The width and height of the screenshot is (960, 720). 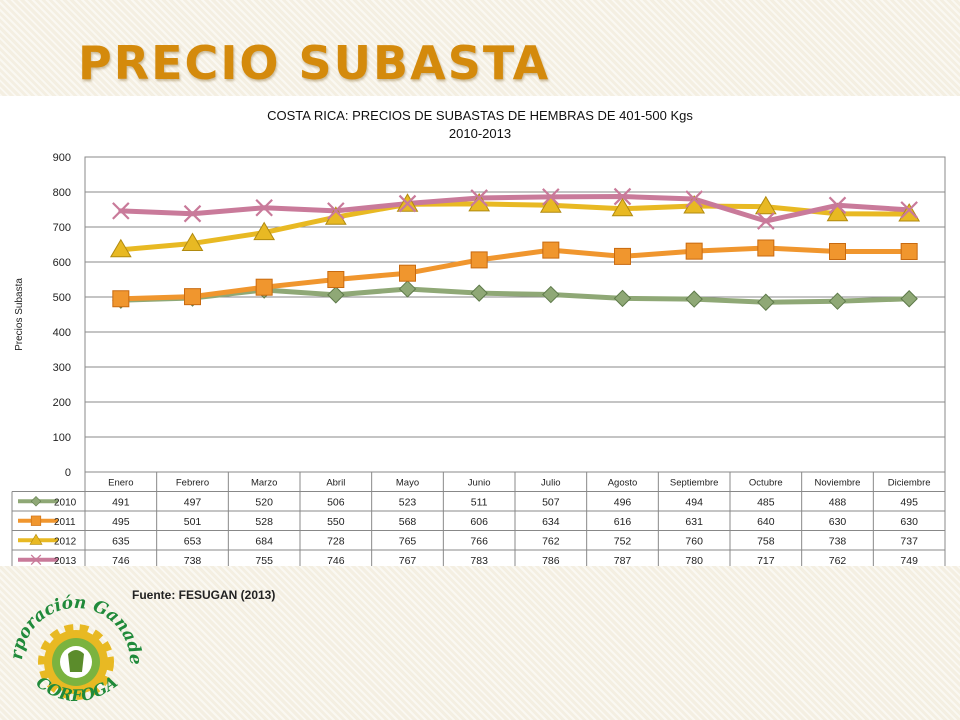 I want to click on data-label-2011: 528, so click(x=264, y=522).